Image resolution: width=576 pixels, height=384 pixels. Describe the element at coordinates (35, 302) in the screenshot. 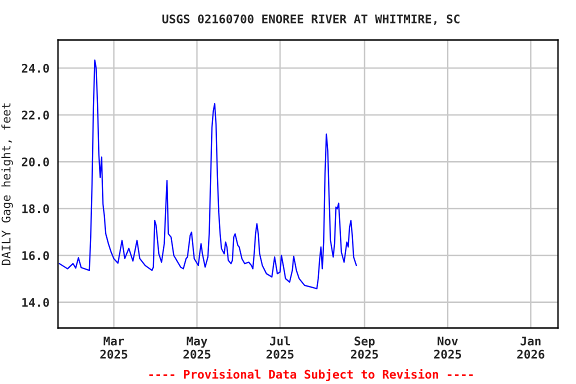

I see `y-tick-label: 14.0` at that location.